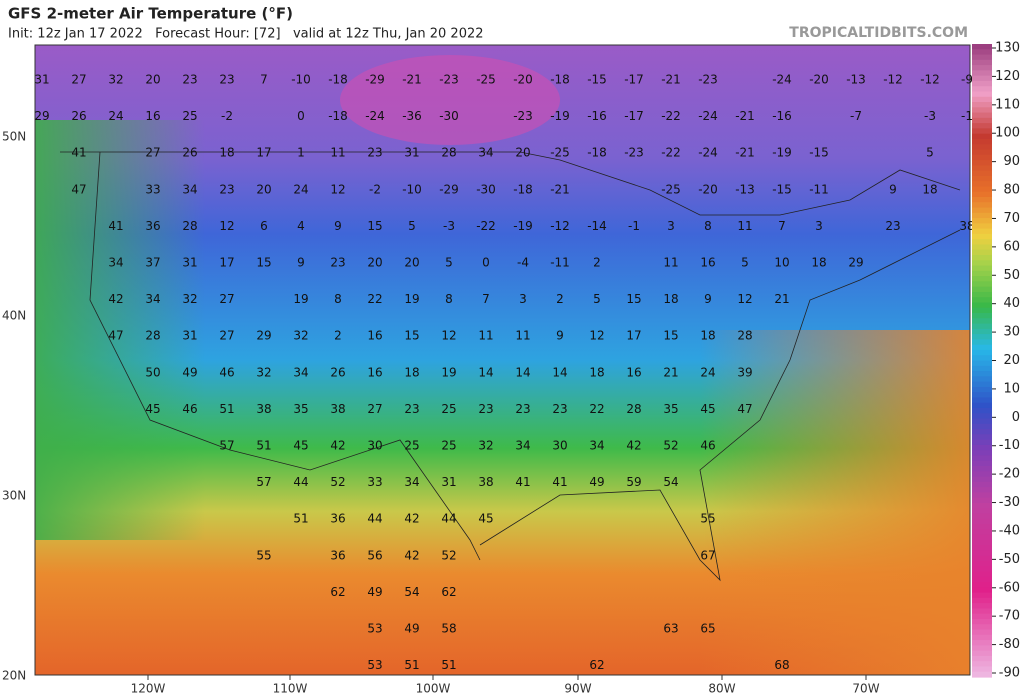  Describe the element at coordinates (14, 137) in the screenshot. I see `latitude-label: 50N` at that location.